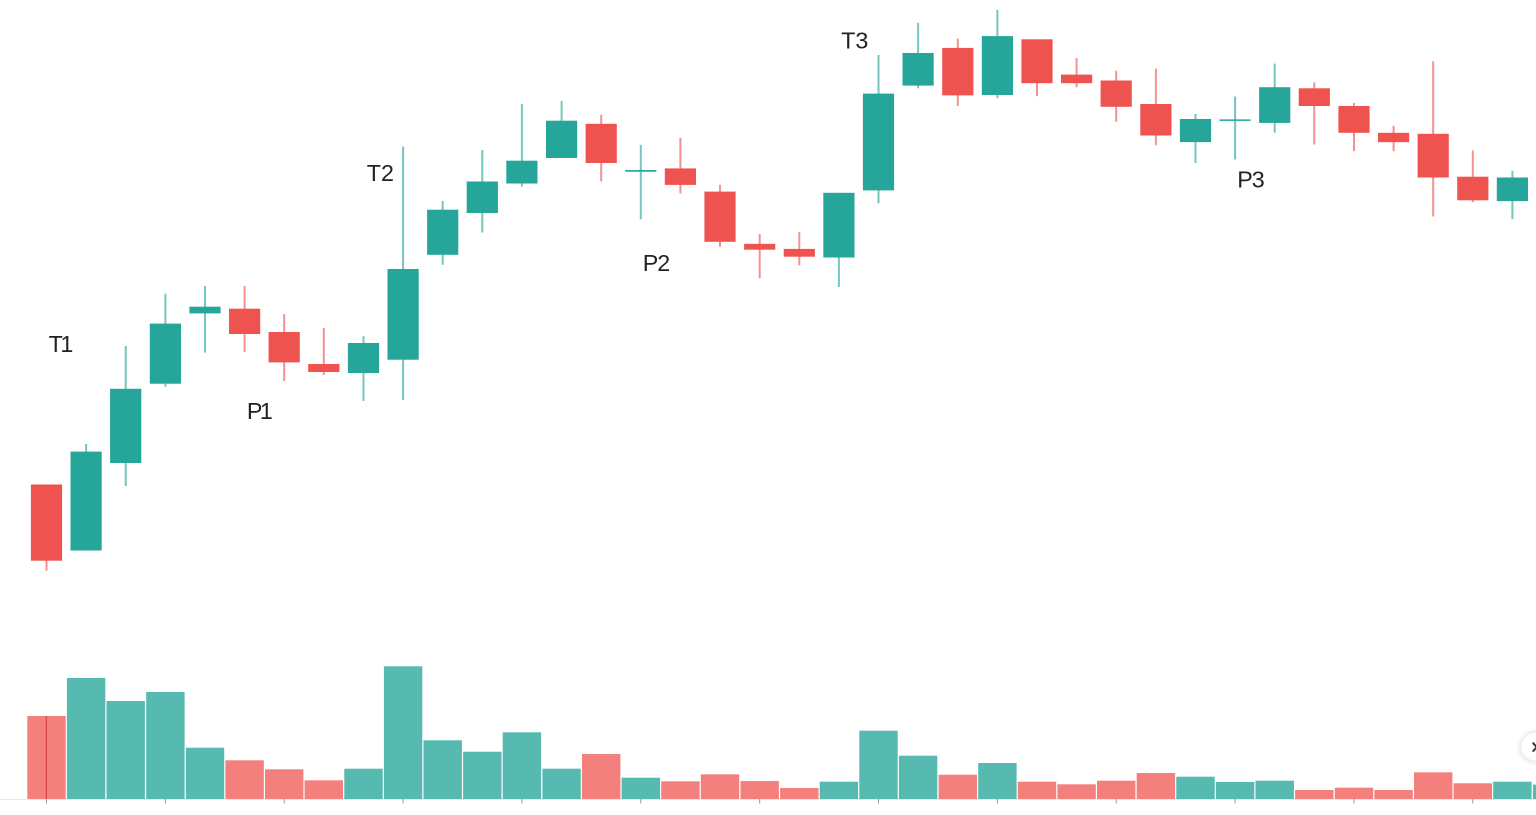  I want to click on svg-text: P3, so click(1250, 180).